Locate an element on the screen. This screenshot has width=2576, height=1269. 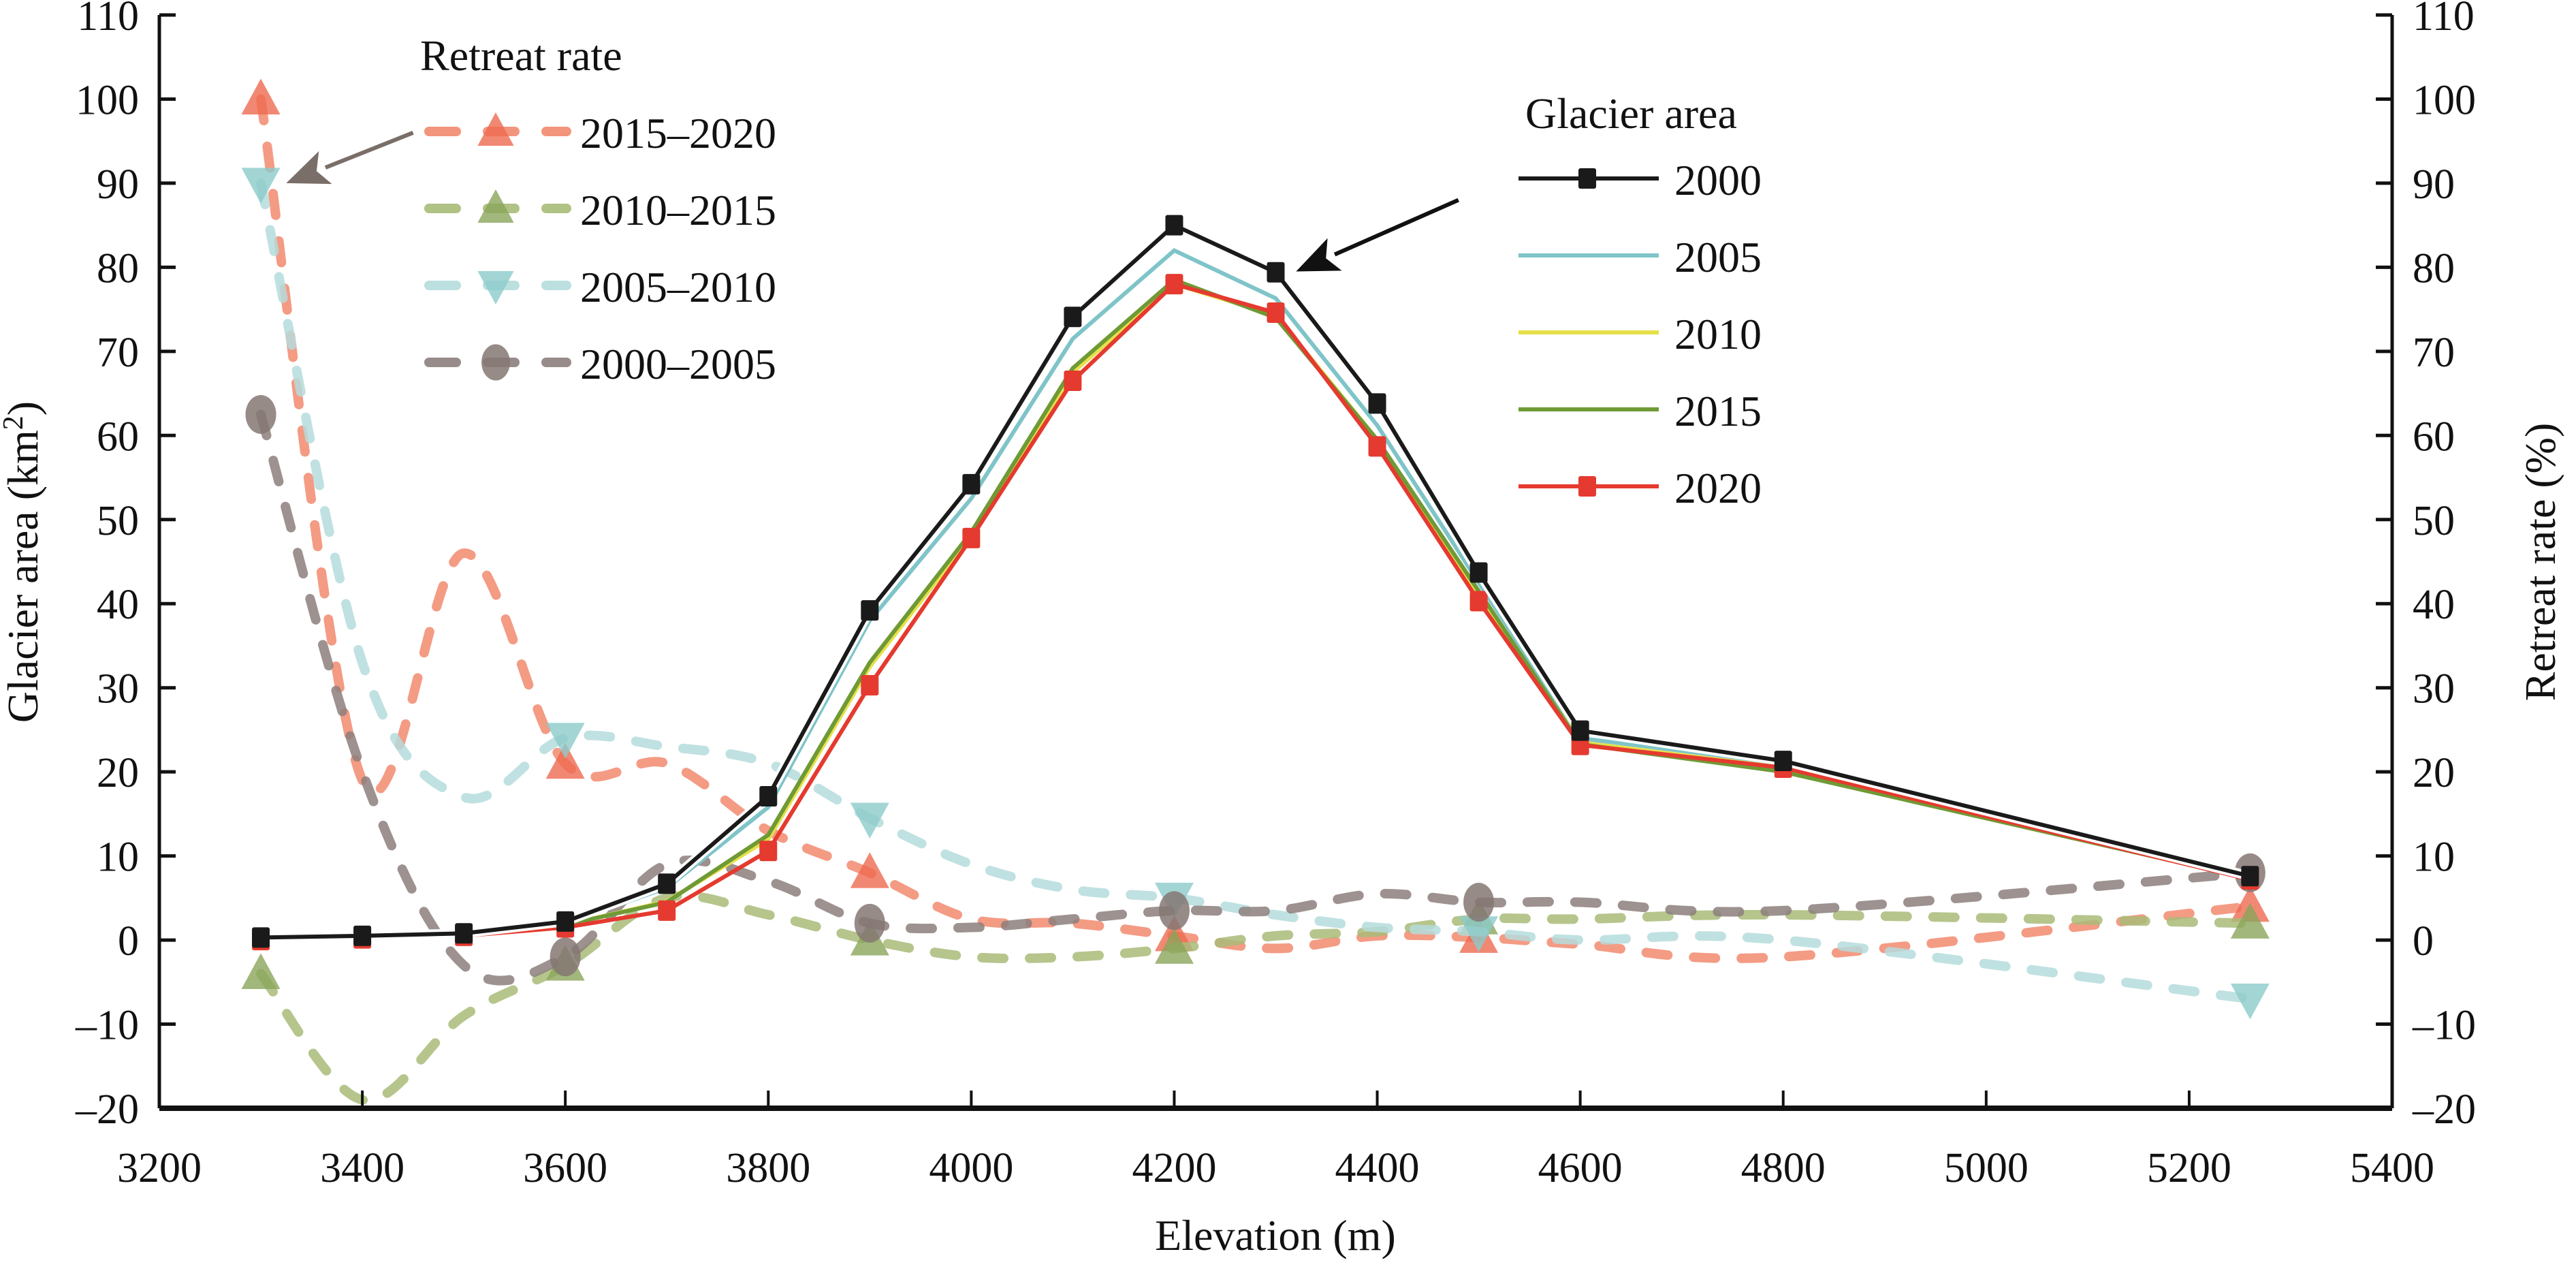
y-left-title-sup: 2 is located at coordinates (15, 423).